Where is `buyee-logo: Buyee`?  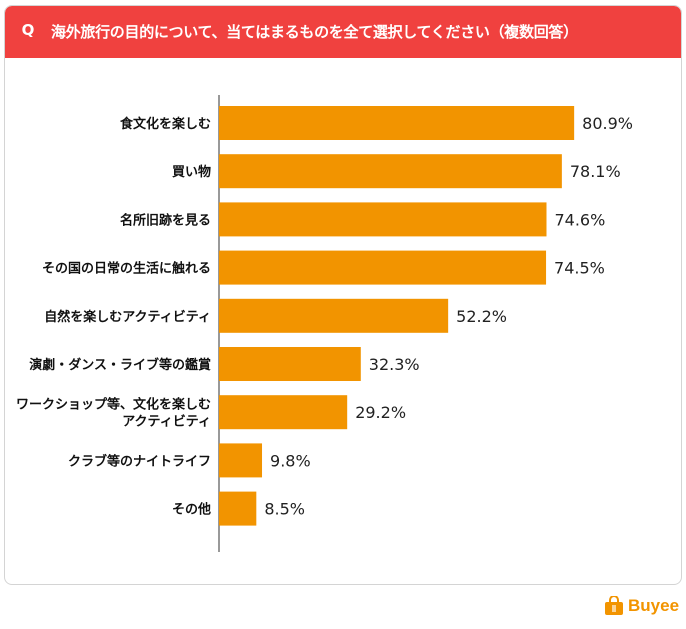
buyee-logo: Buyee is located at coordinates (641, 606).